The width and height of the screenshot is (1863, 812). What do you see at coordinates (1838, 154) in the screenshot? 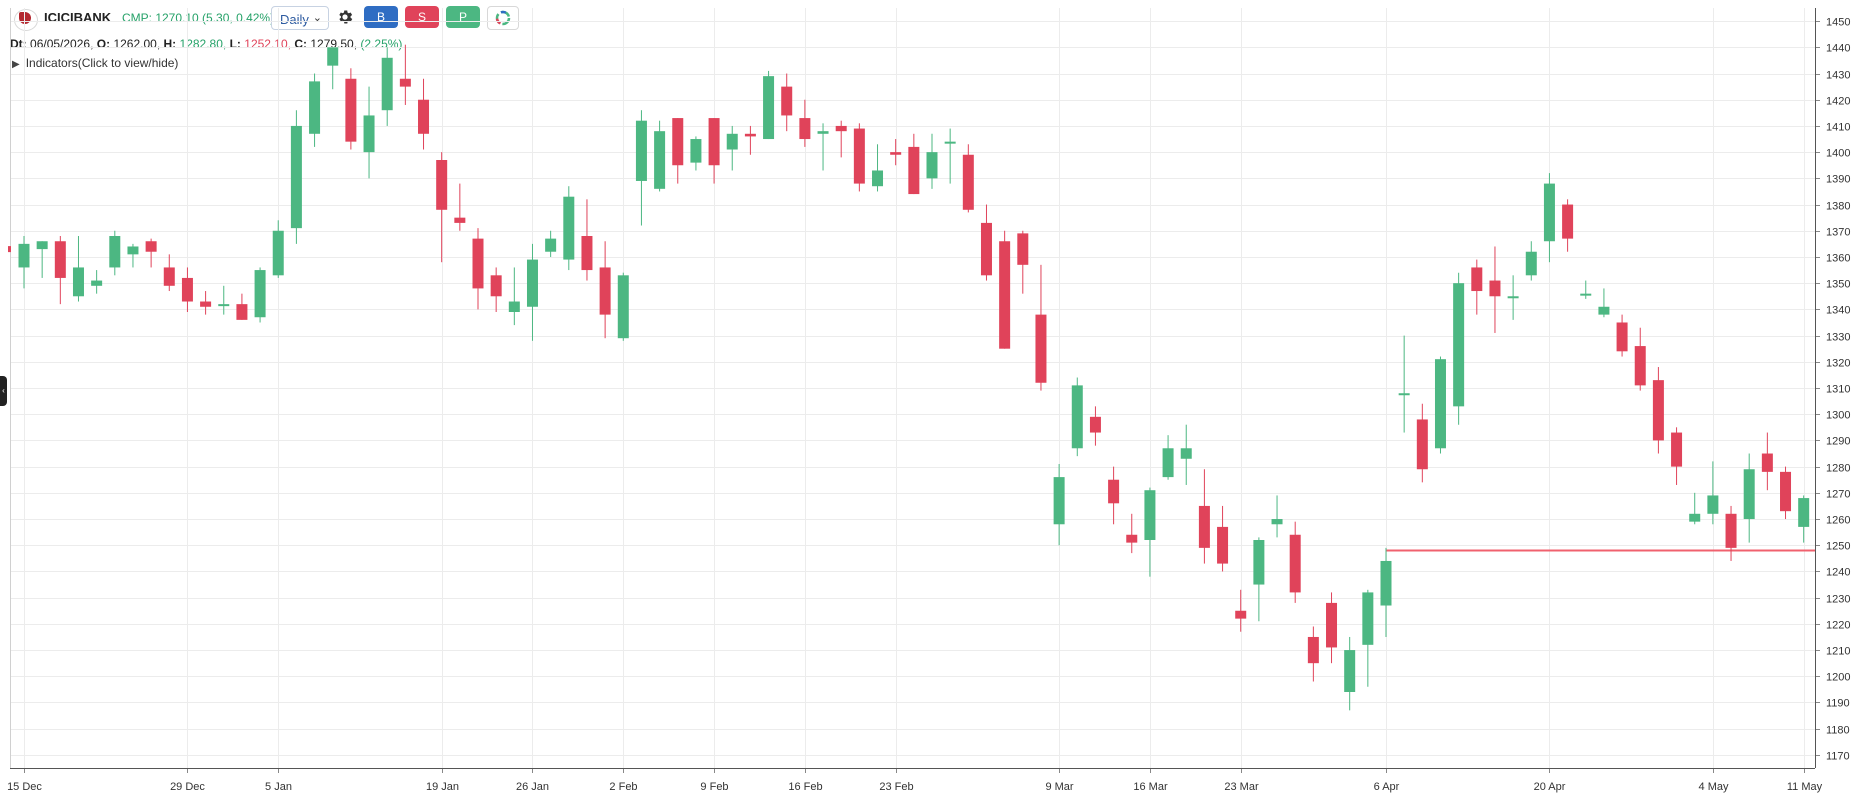
I see `y-tick-label: 1400` at bounding box center [1838, 154].